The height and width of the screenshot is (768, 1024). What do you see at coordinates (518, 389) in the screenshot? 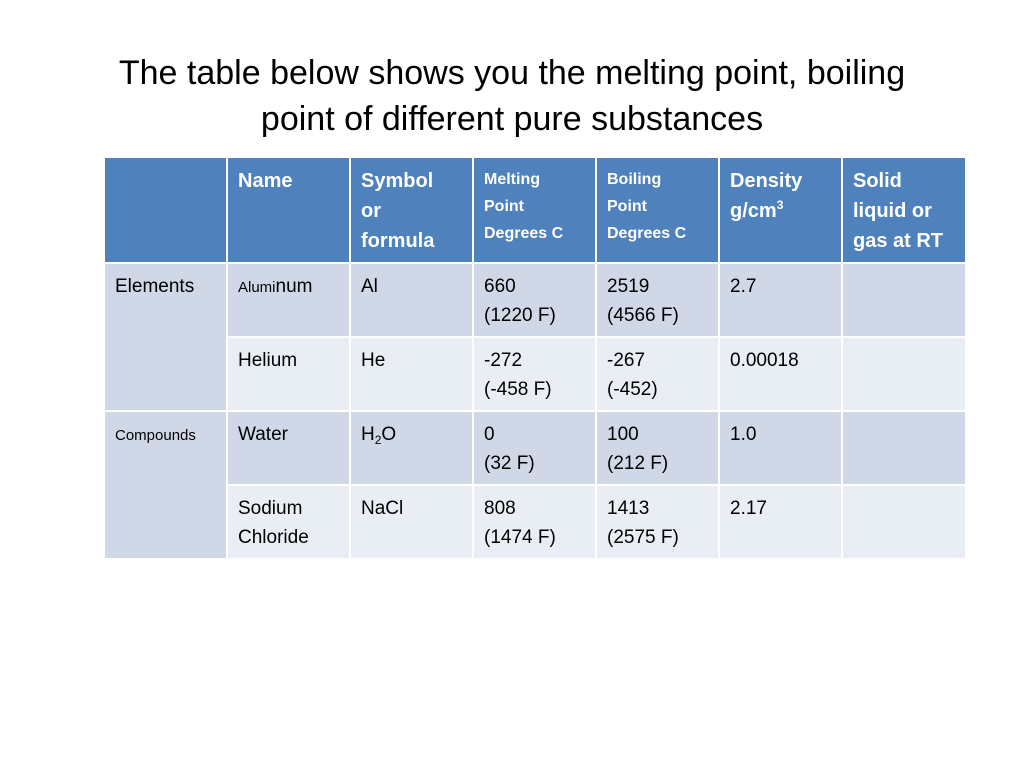
I see `cell-melting-f: (-458 F)` at bounding box center [518, 389].